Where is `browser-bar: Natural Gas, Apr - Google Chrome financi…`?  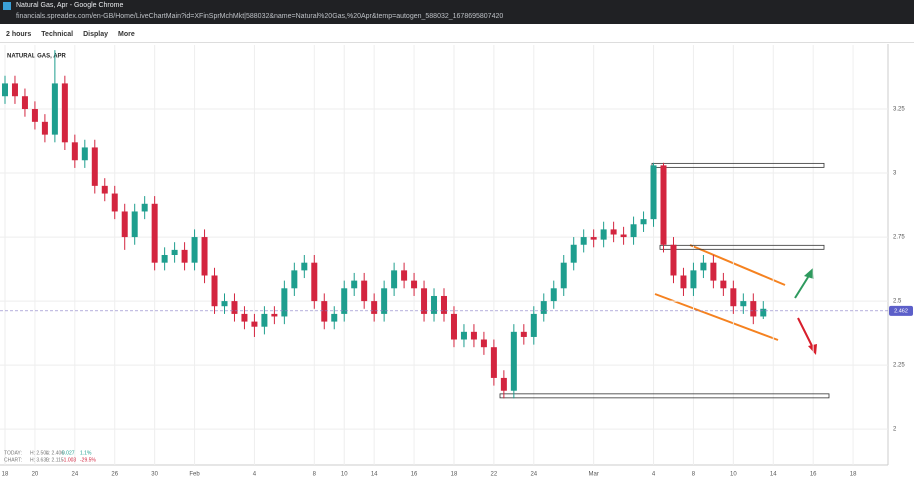 browser-bar: Natural Gas, Apr - Google Chrome financi… is located at coordinates (457, 12).